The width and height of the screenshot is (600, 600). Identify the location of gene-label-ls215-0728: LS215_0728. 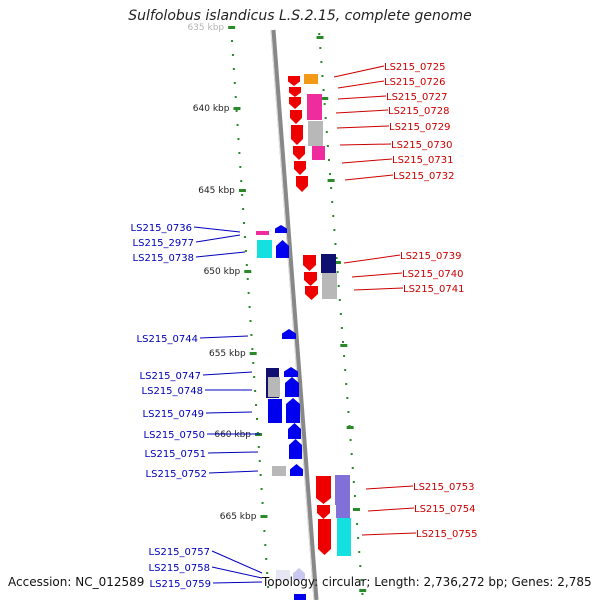
(418, 111).